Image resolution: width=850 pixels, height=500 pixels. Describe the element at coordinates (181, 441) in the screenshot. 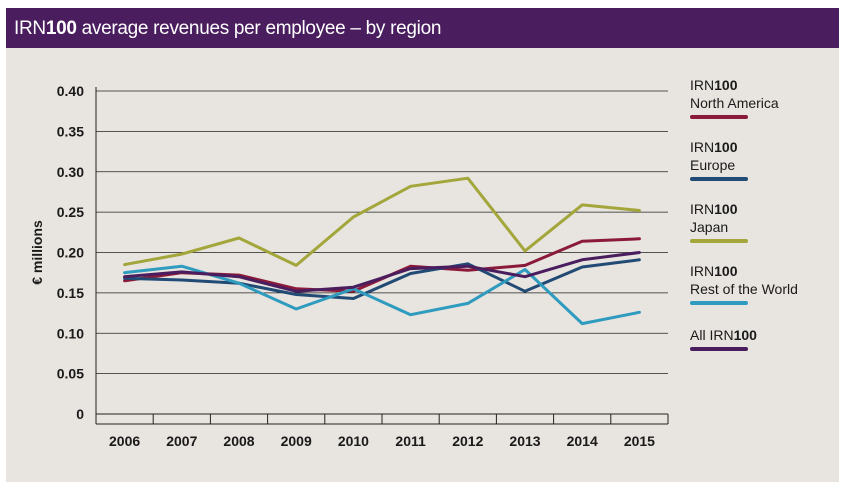

I see `x-tick-label: 2007` at that location.